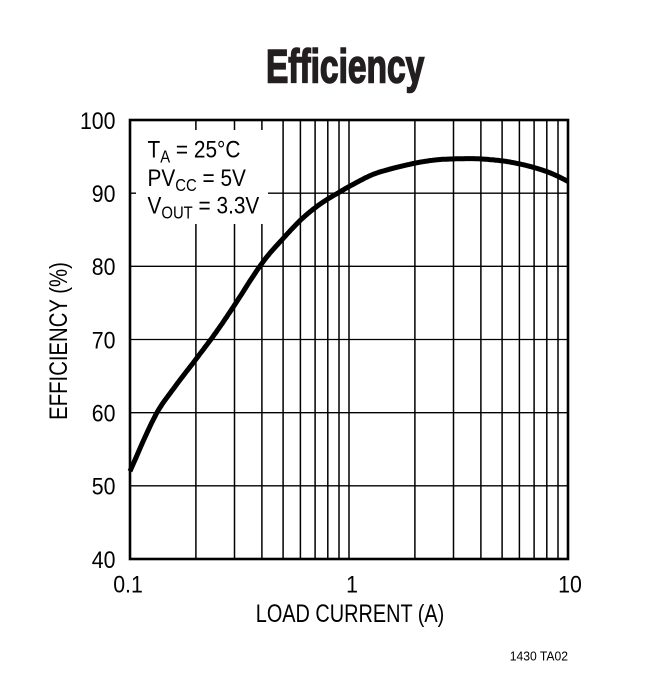  What do you see at coordinates (197, 179) in the screenshot?
I see `svg-text: PVCC = 5V` at bounding box center [197, 179].